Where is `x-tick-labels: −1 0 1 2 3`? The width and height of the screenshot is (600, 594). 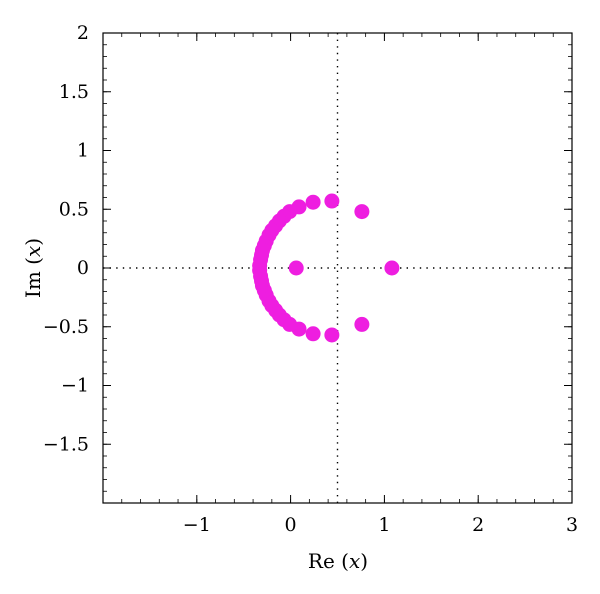
x-tick-labels: −1 0 1 2 3 is located at coordinates (380, 525).